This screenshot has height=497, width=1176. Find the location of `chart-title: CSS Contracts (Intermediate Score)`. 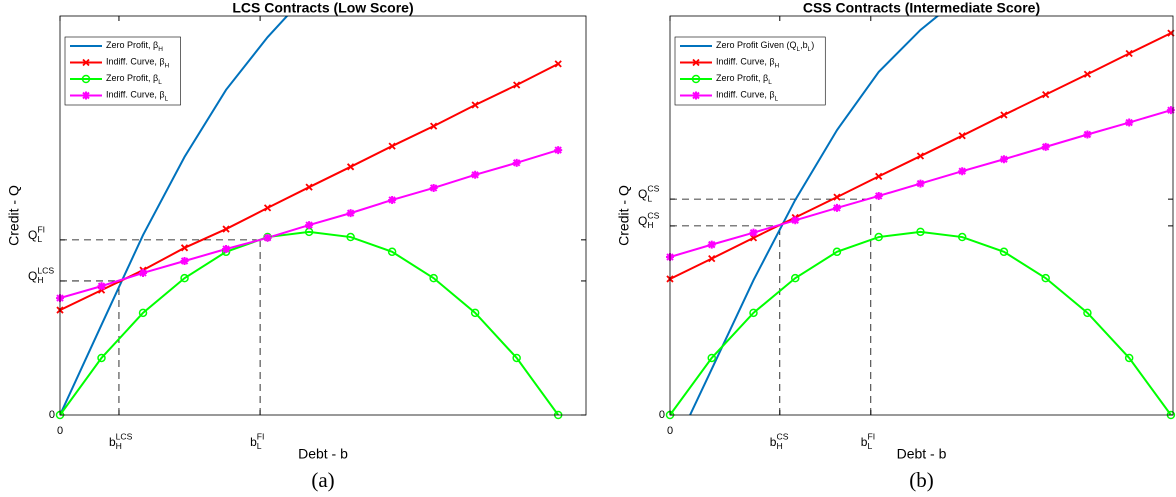

chart-title: CSS Contracts (Intermediate Score) is located at coordinates (921, 8).